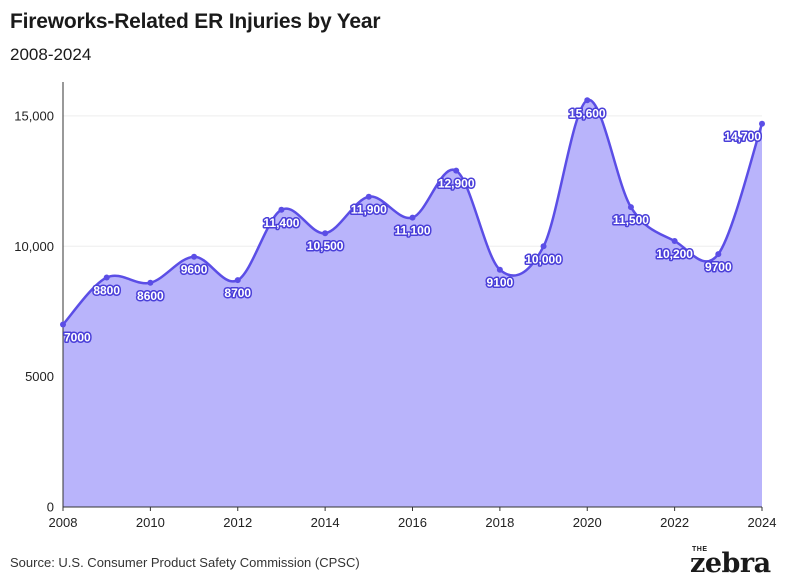  Describe the element at coordinates (281, 223) in the screenshot. I see `data-label: 11,400` at that location.